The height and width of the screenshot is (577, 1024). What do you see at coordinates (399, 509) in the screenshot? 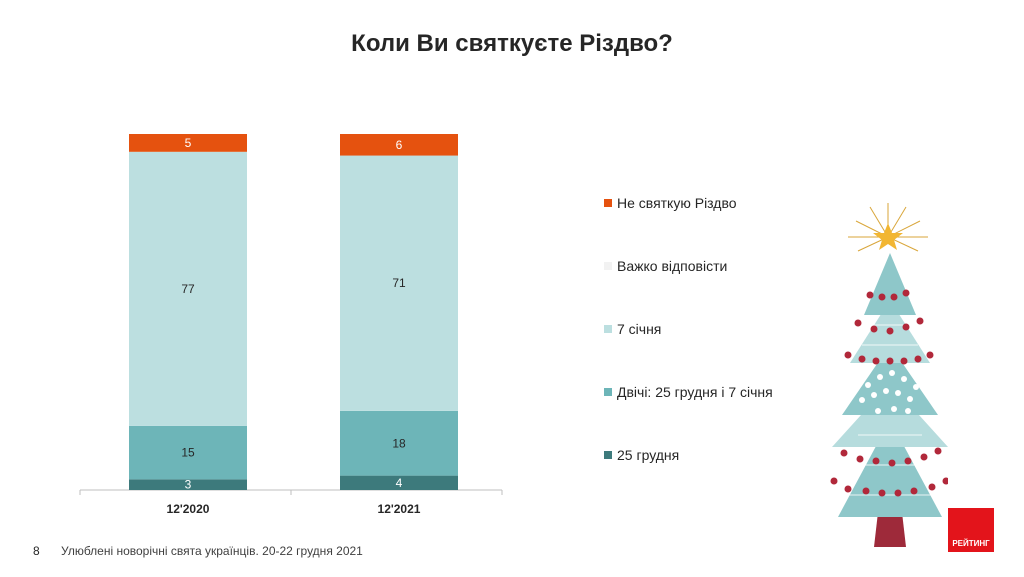
I see `x-tick-label: 12'2021` at bounding box center [399, 509].